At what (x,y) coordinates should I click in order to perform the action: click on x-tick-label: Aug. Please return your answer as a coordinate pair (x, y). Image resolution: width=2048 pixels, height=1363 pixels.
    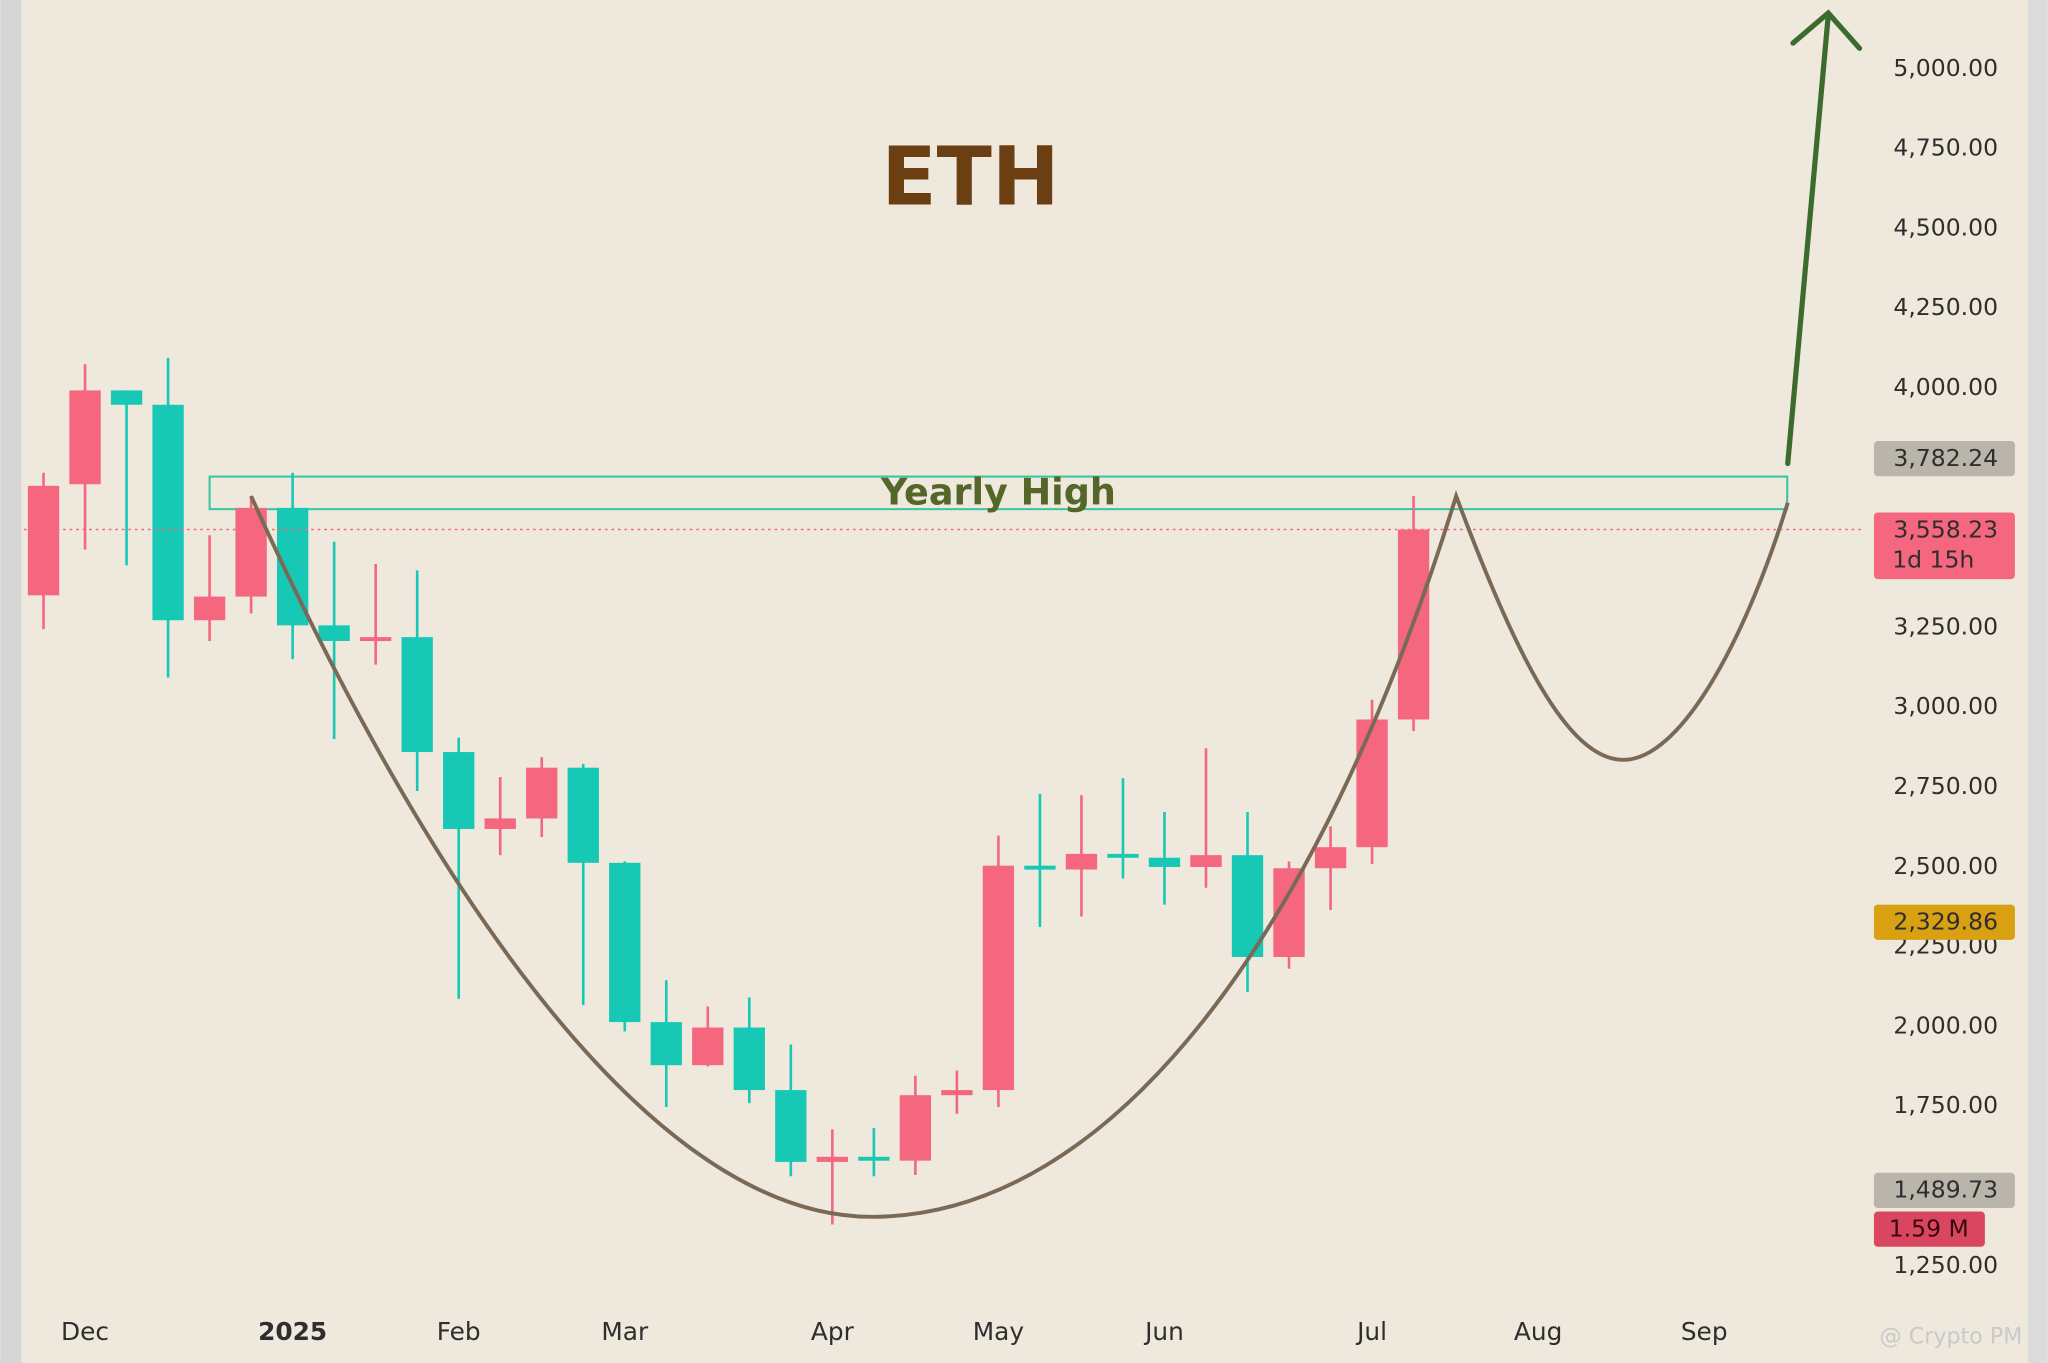
    Looking at the image, I should click on (1538, 1331).